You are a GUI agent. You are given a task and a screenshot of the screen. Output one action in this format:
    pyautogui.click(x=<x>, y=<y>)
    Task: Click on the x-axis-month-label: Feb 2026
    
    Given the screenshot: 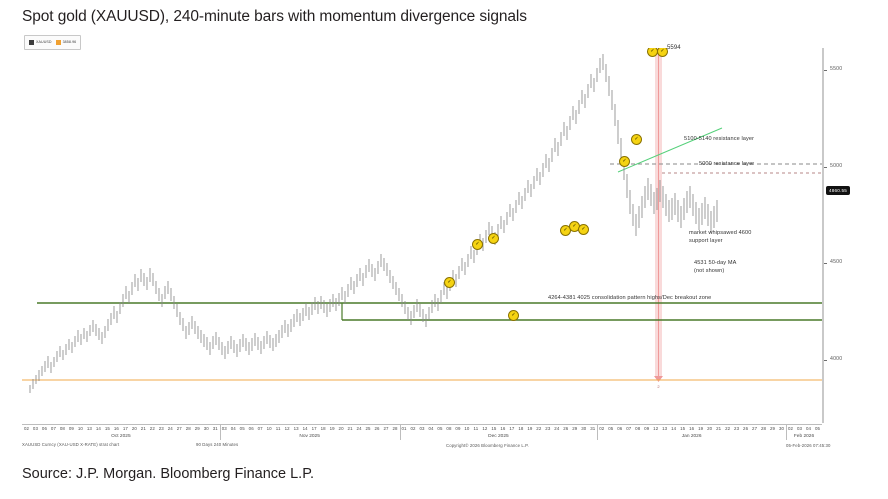 What is the action you would take?
    pyautogui.click(x=804, y=436)
    